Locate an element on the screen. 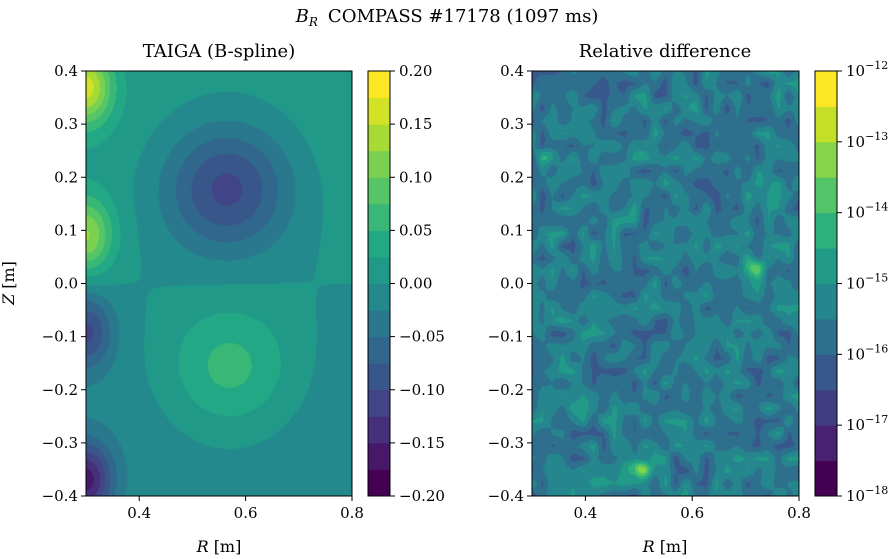 The height and width of the screenshot is (559, 895). right-x-tick-label: 0.6 is located at coordinates (692, 513).